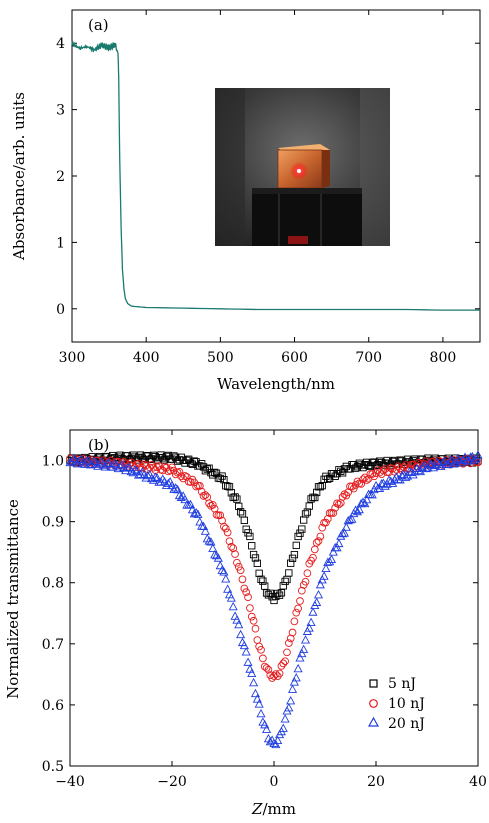 The image size is (489, 823). I want to click on x-tick-label: 700, so click(368, 358).